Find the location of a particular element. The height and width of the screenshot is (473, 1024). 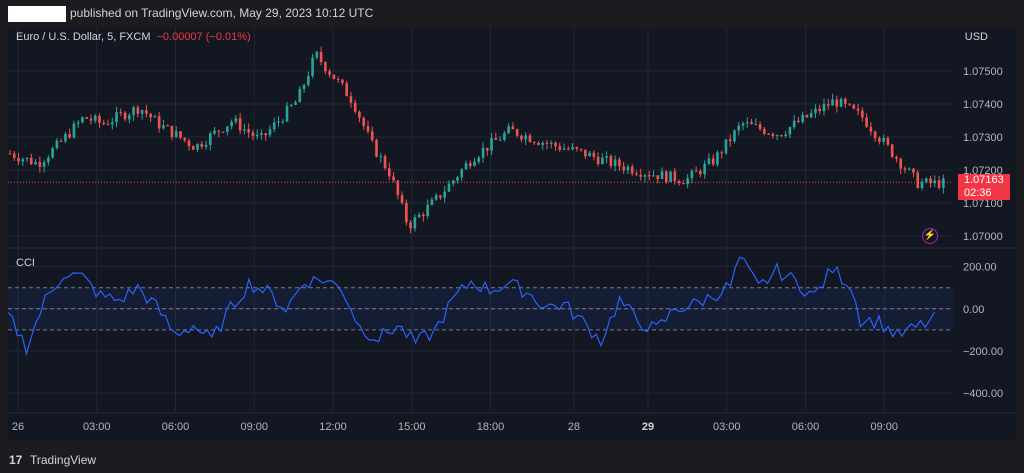

symbol-name: Euro / U.S. Dollar, 5, FXCM is located at coordinates (83, 37).